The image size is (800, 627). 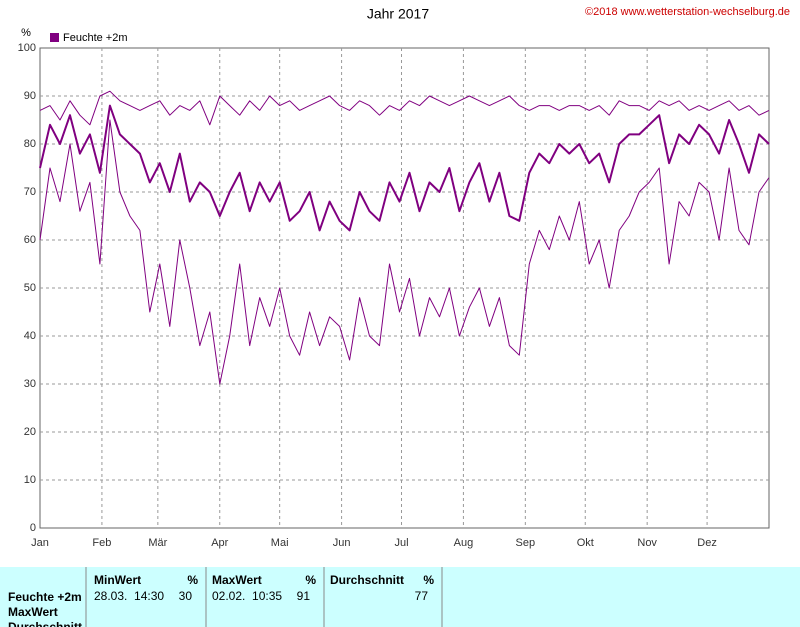 I want to click on col-time: 02.02. 10:35, so click(x=247, y=596).